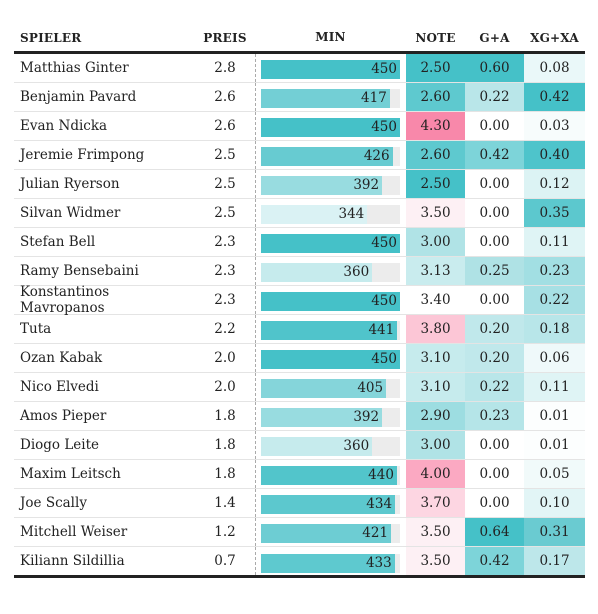 This screenshot has height=614, width=598. I want to click on player-price: 2.6, so click(225, 126).